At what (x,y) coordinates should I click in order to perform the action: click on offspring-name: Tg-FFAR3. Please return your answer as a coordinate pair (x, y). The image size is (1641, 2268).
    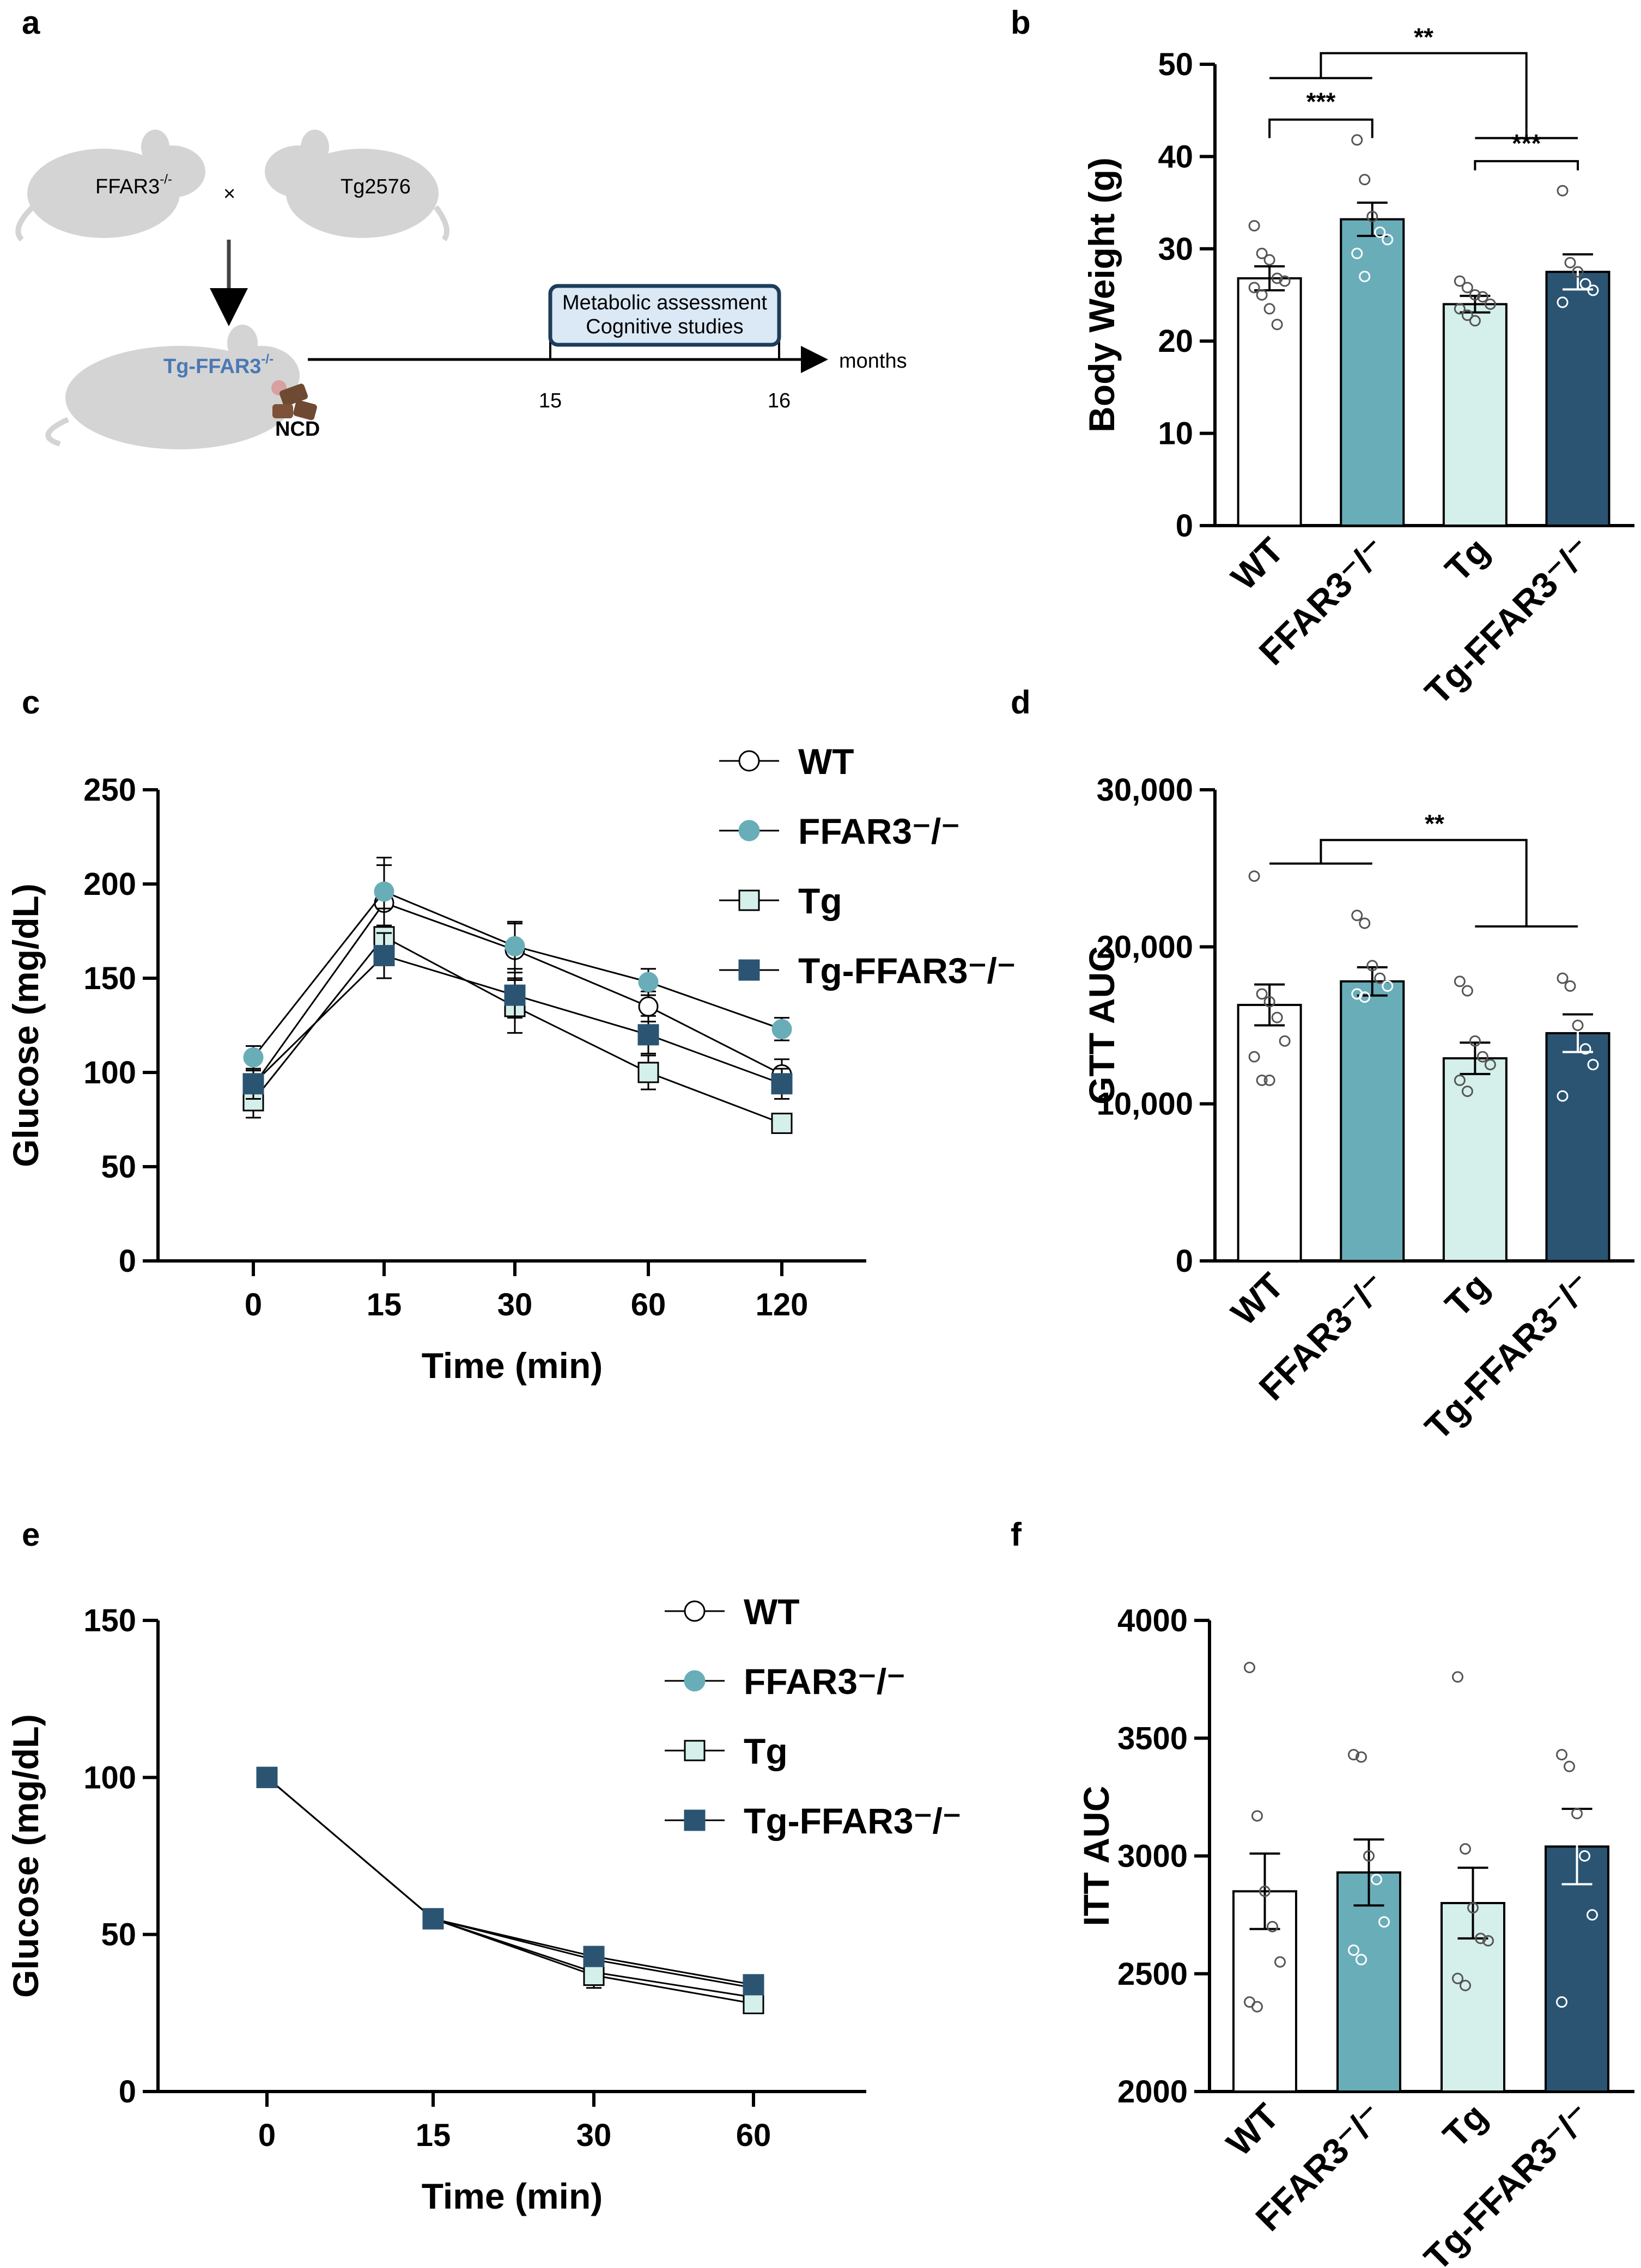
    Looking at the image, I should click on (212, 367).